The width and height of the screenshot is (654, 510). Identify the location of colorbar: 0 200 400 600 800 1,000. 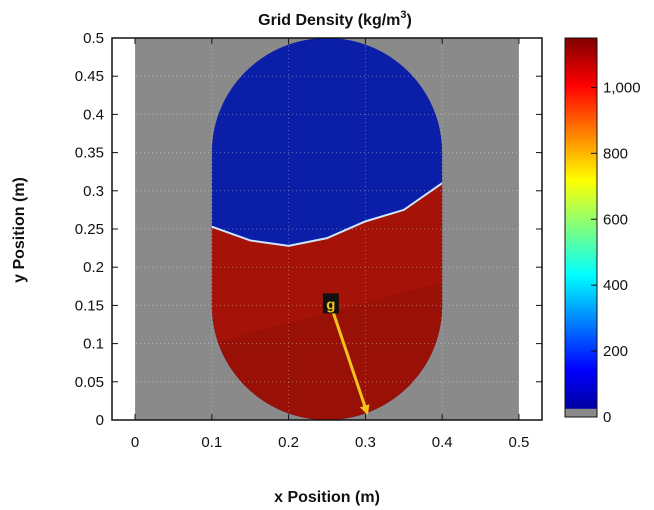
(602, 231).